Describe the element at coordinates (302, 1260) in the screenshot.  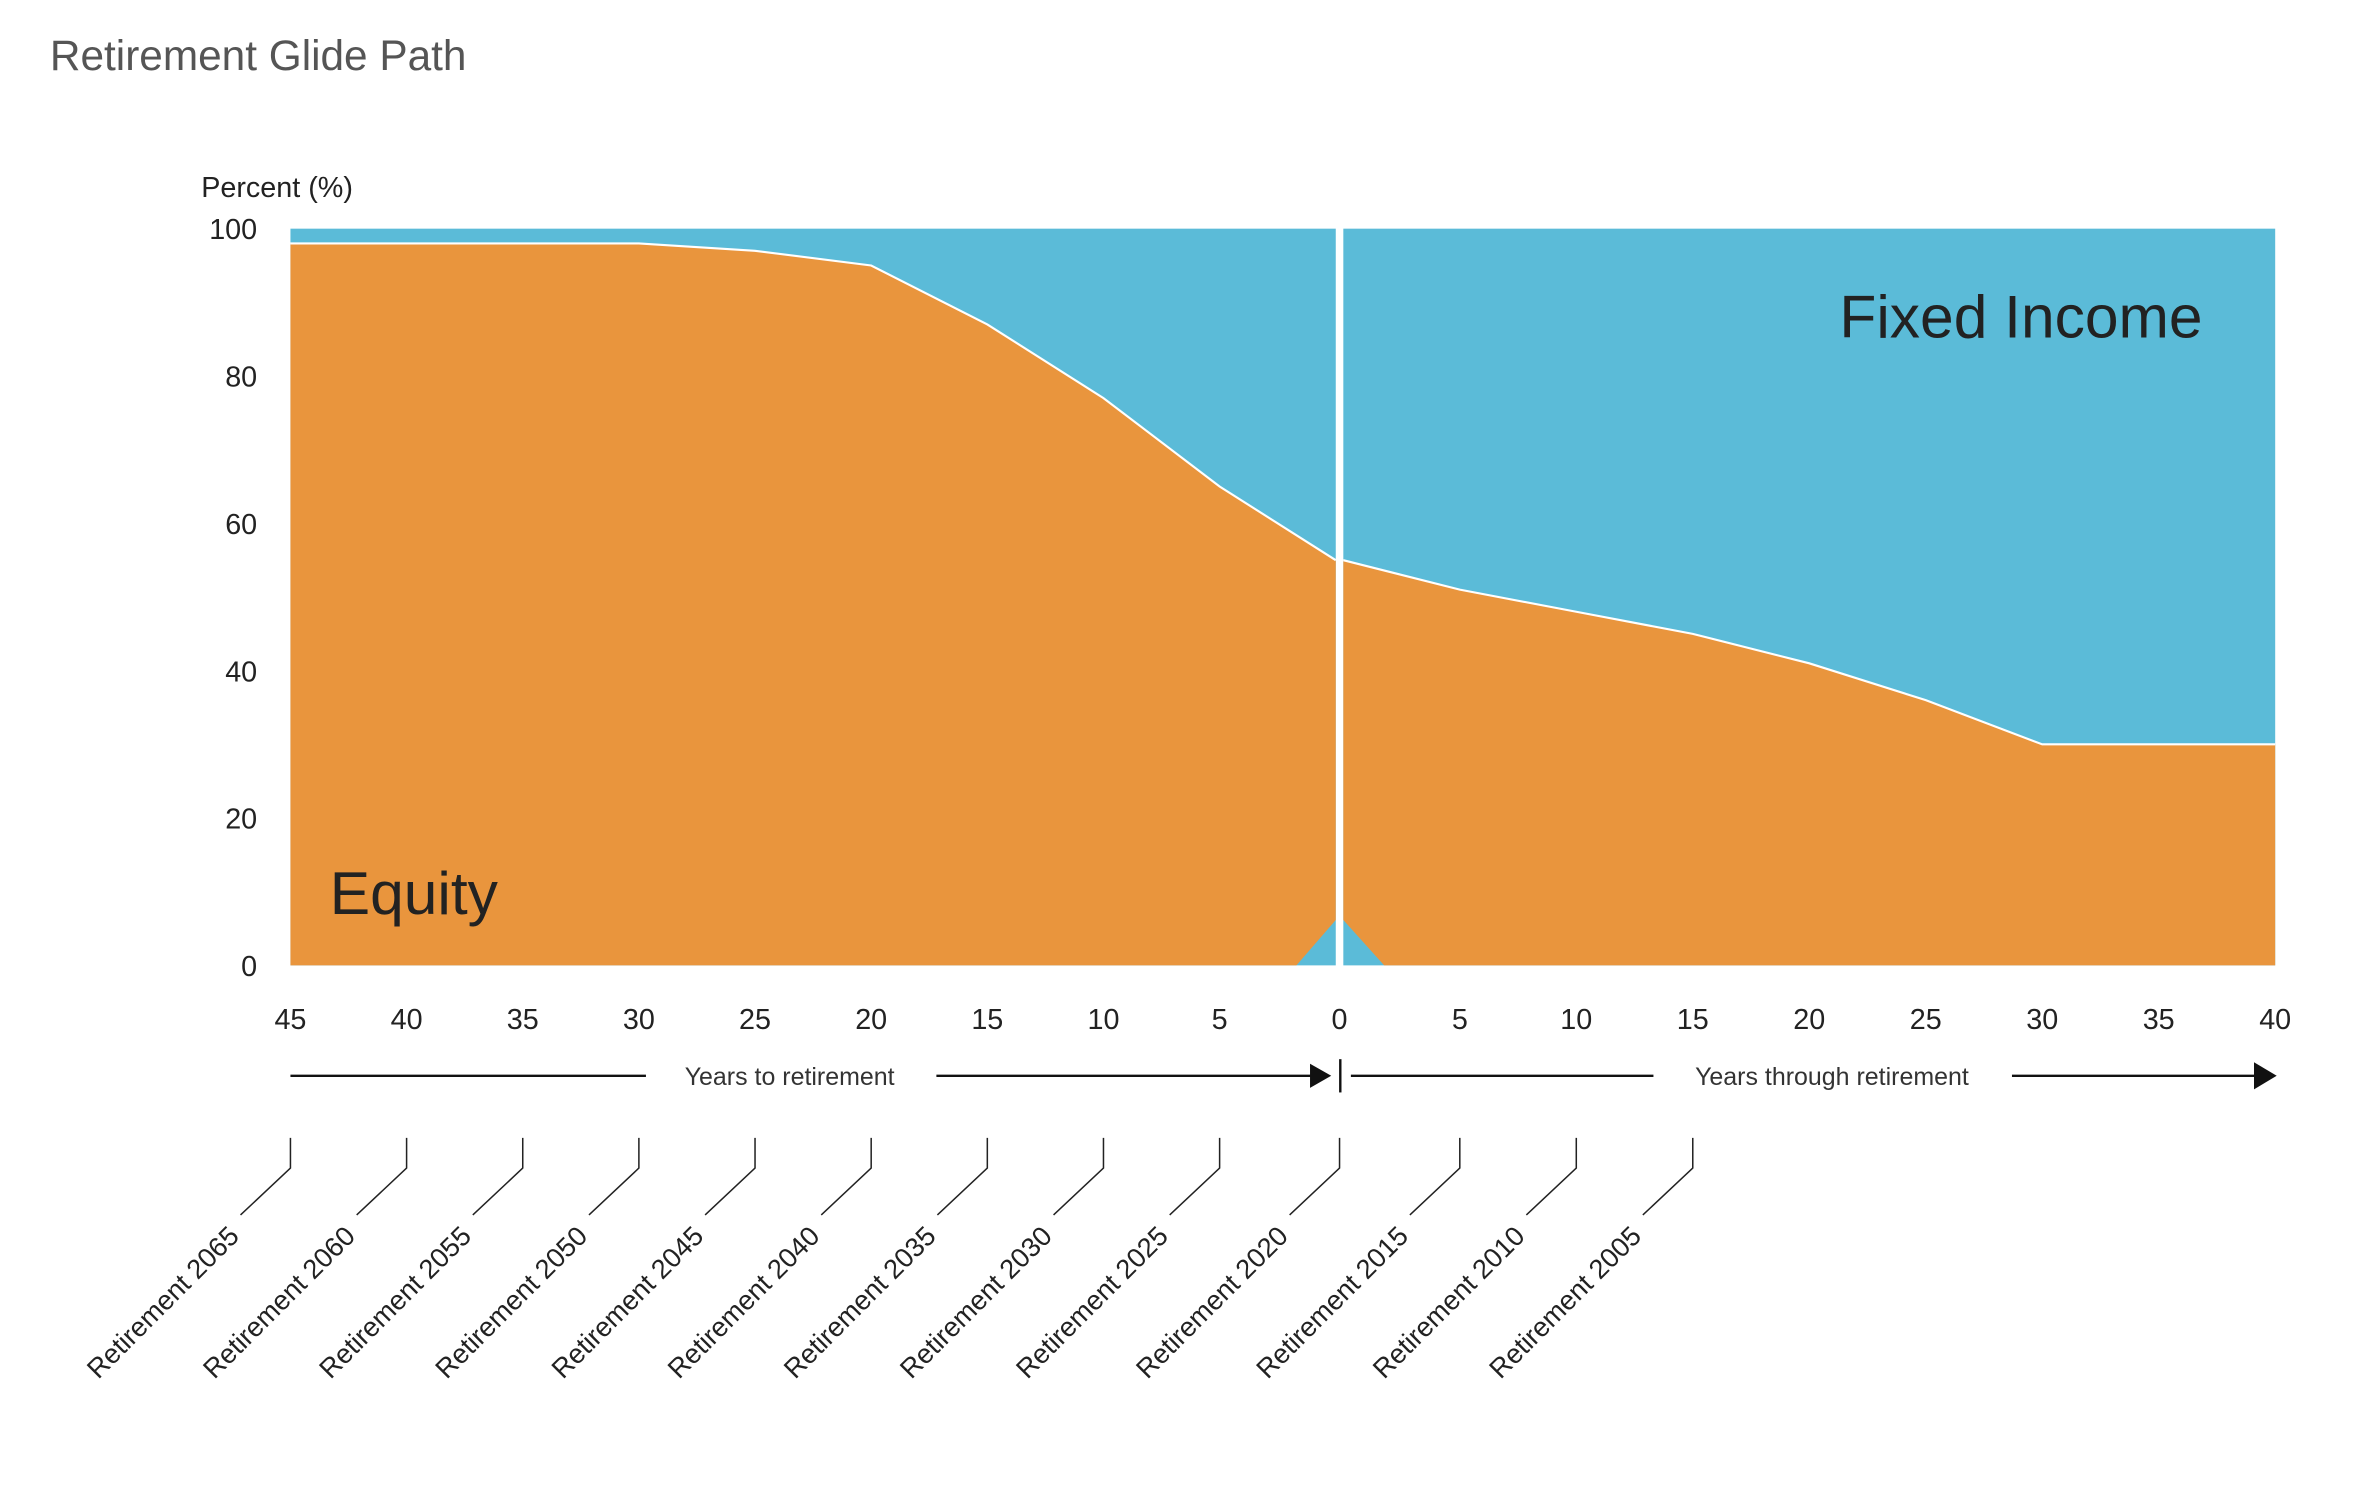
I see `fund-label-group: Retirement 2060` at that location.